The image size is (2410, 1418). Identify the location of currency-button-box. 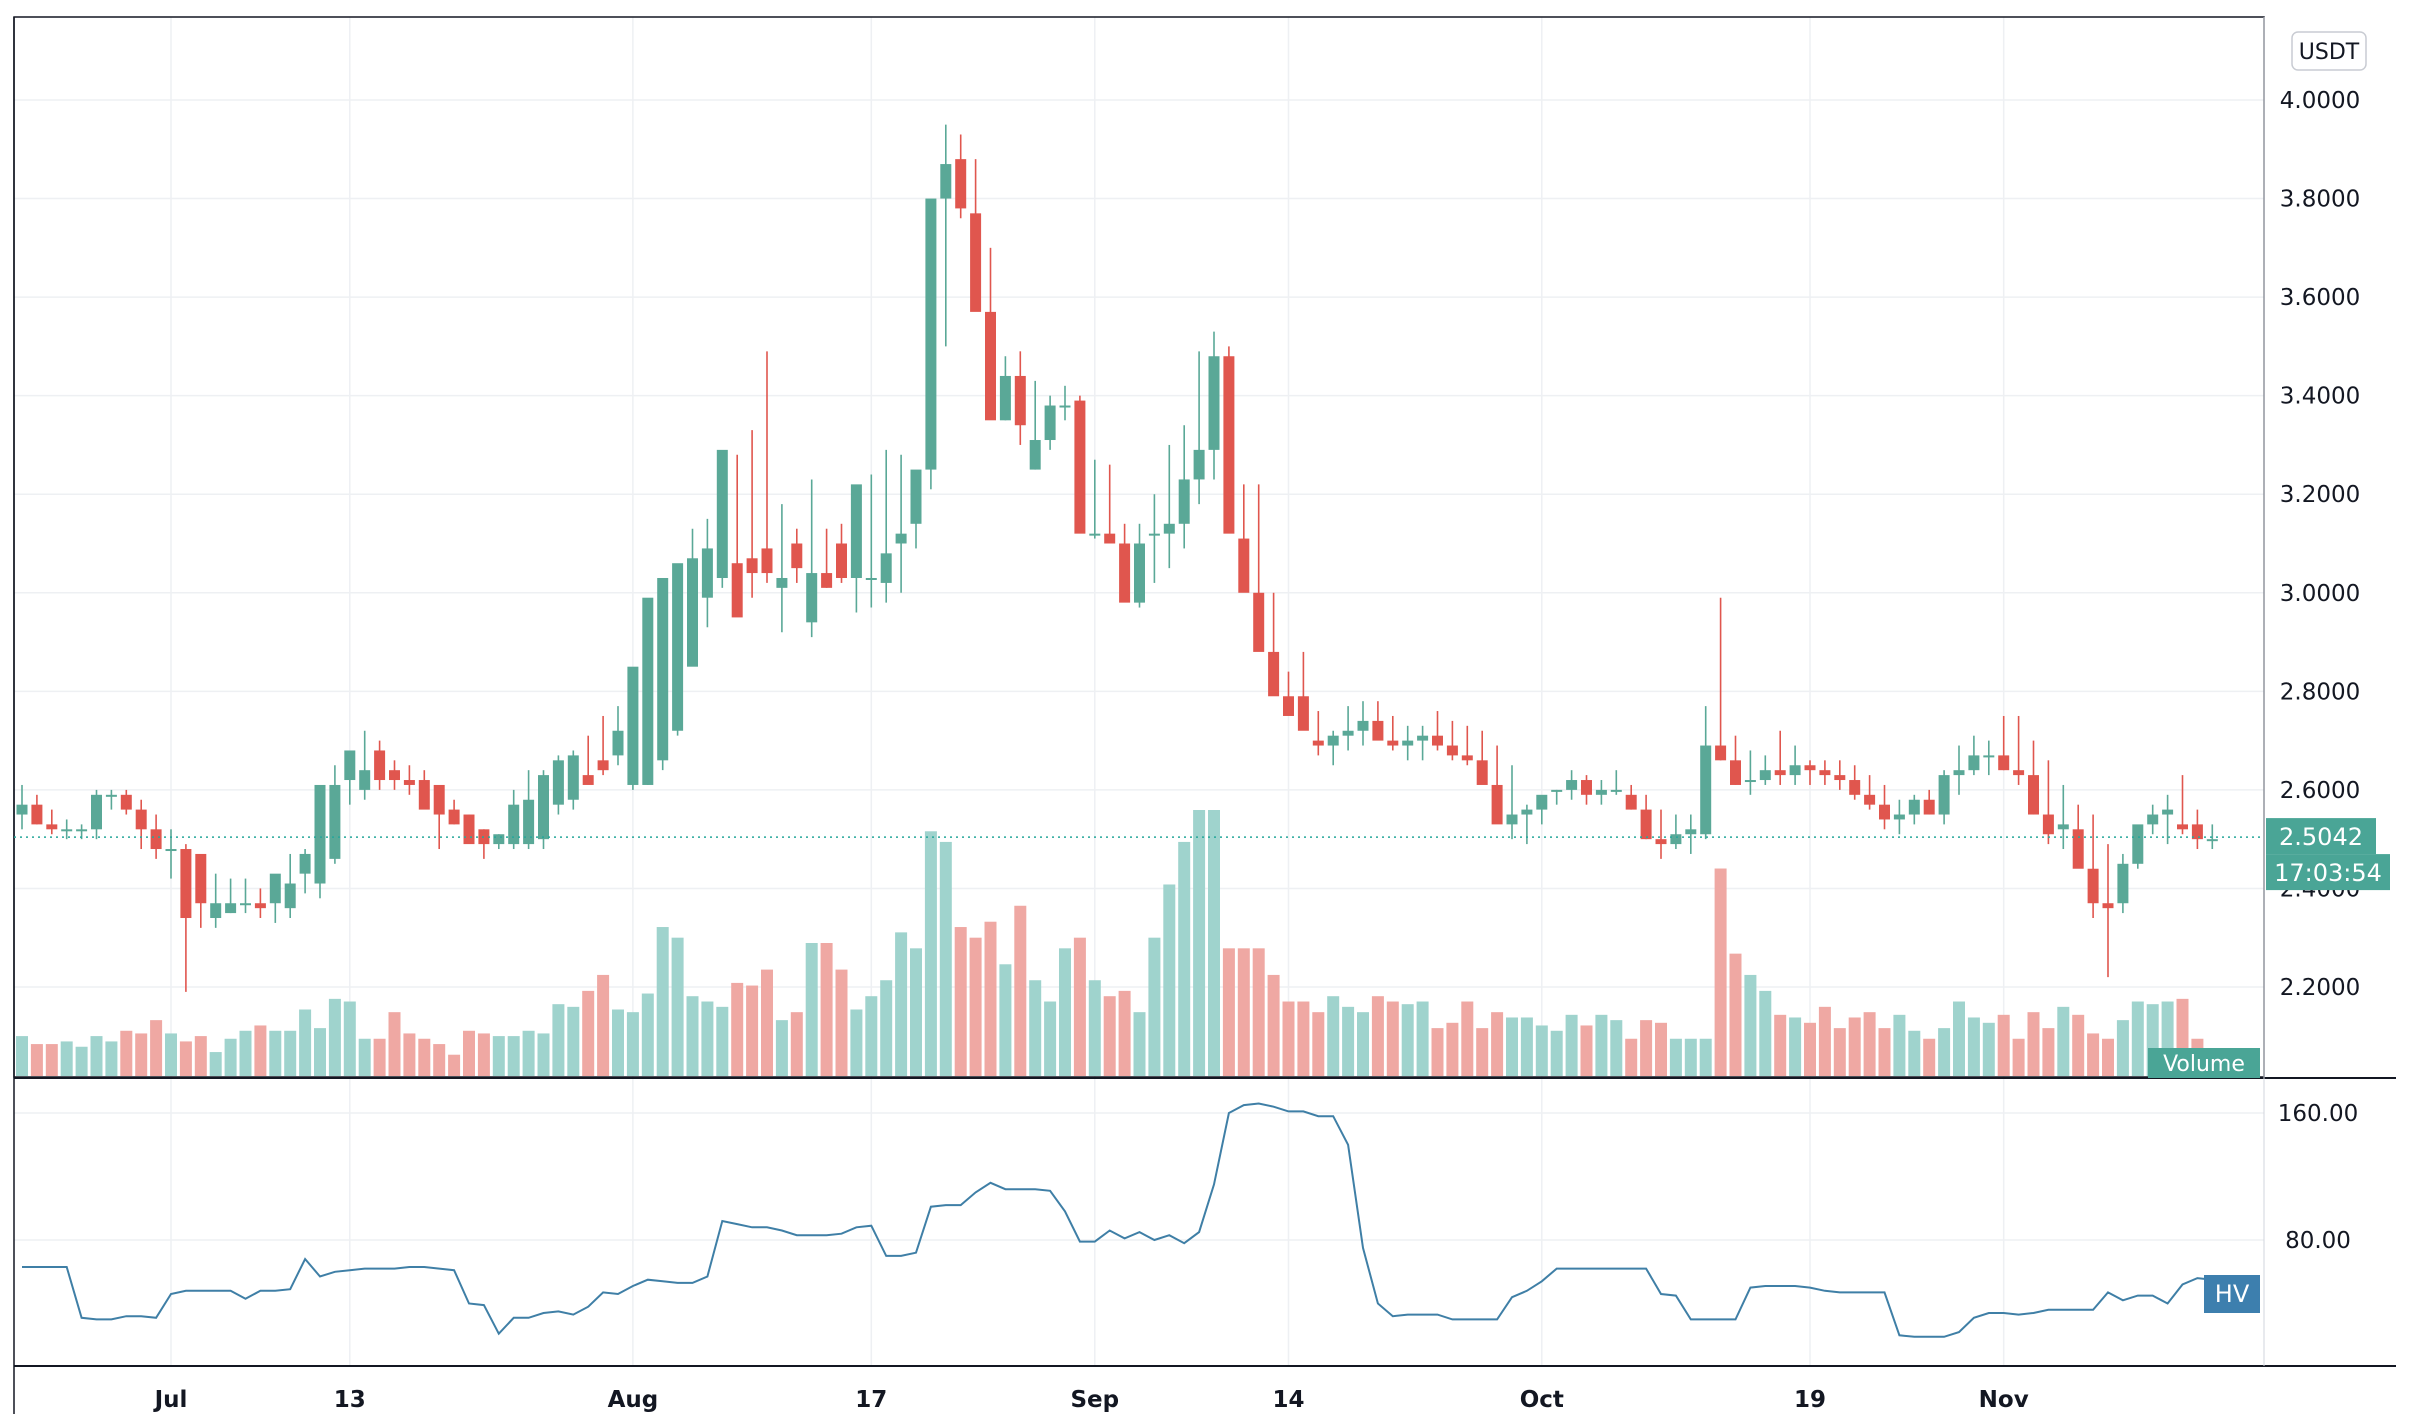
(2329, 51).